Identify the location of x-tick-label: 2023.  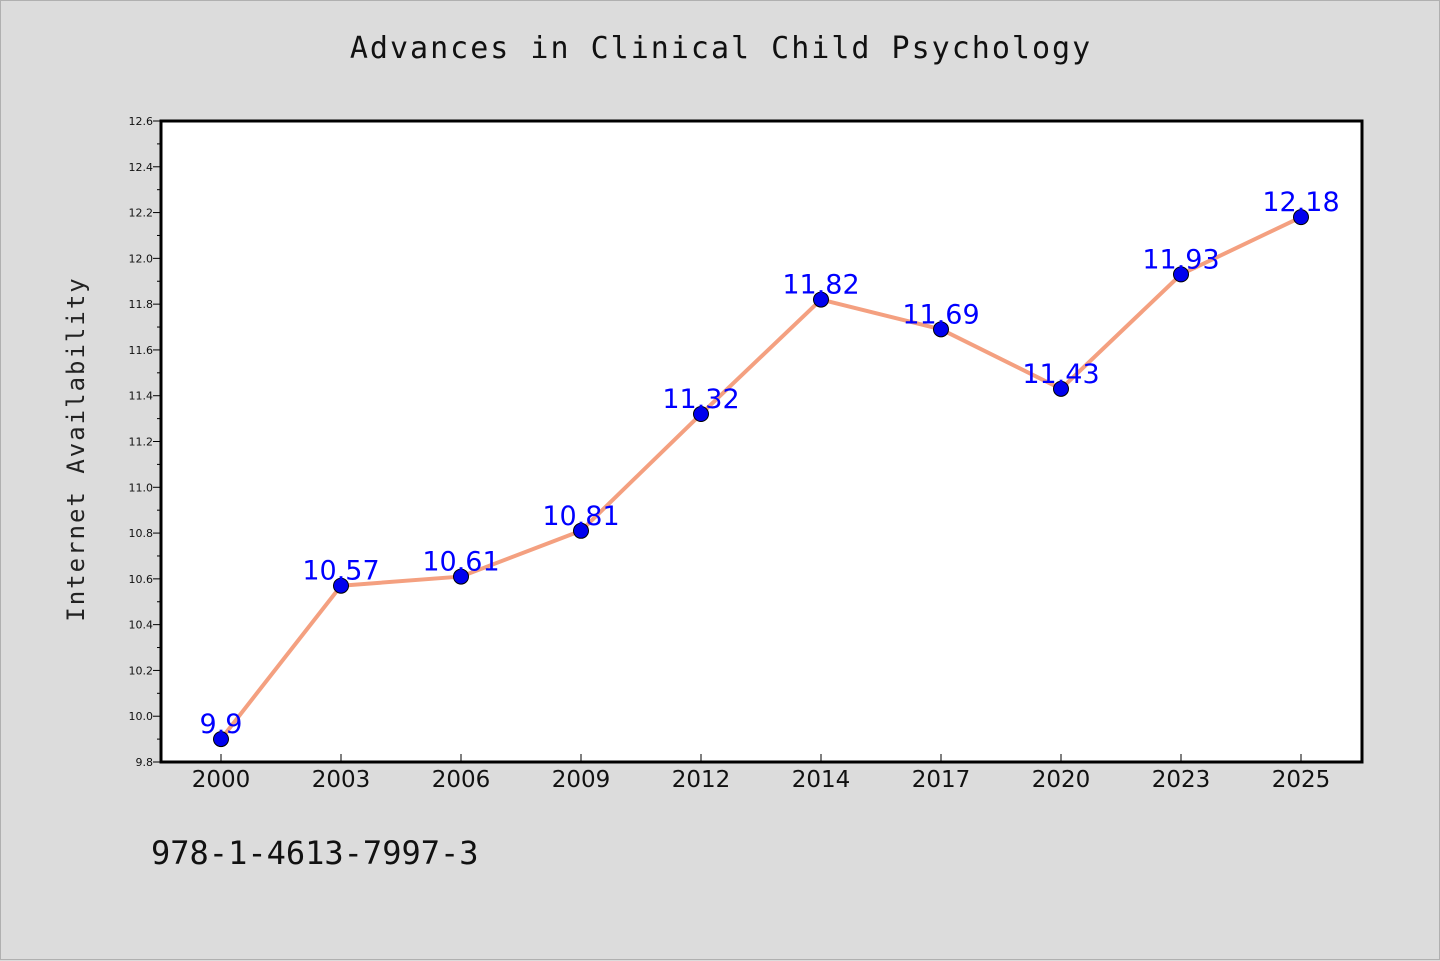
(1181, 780).